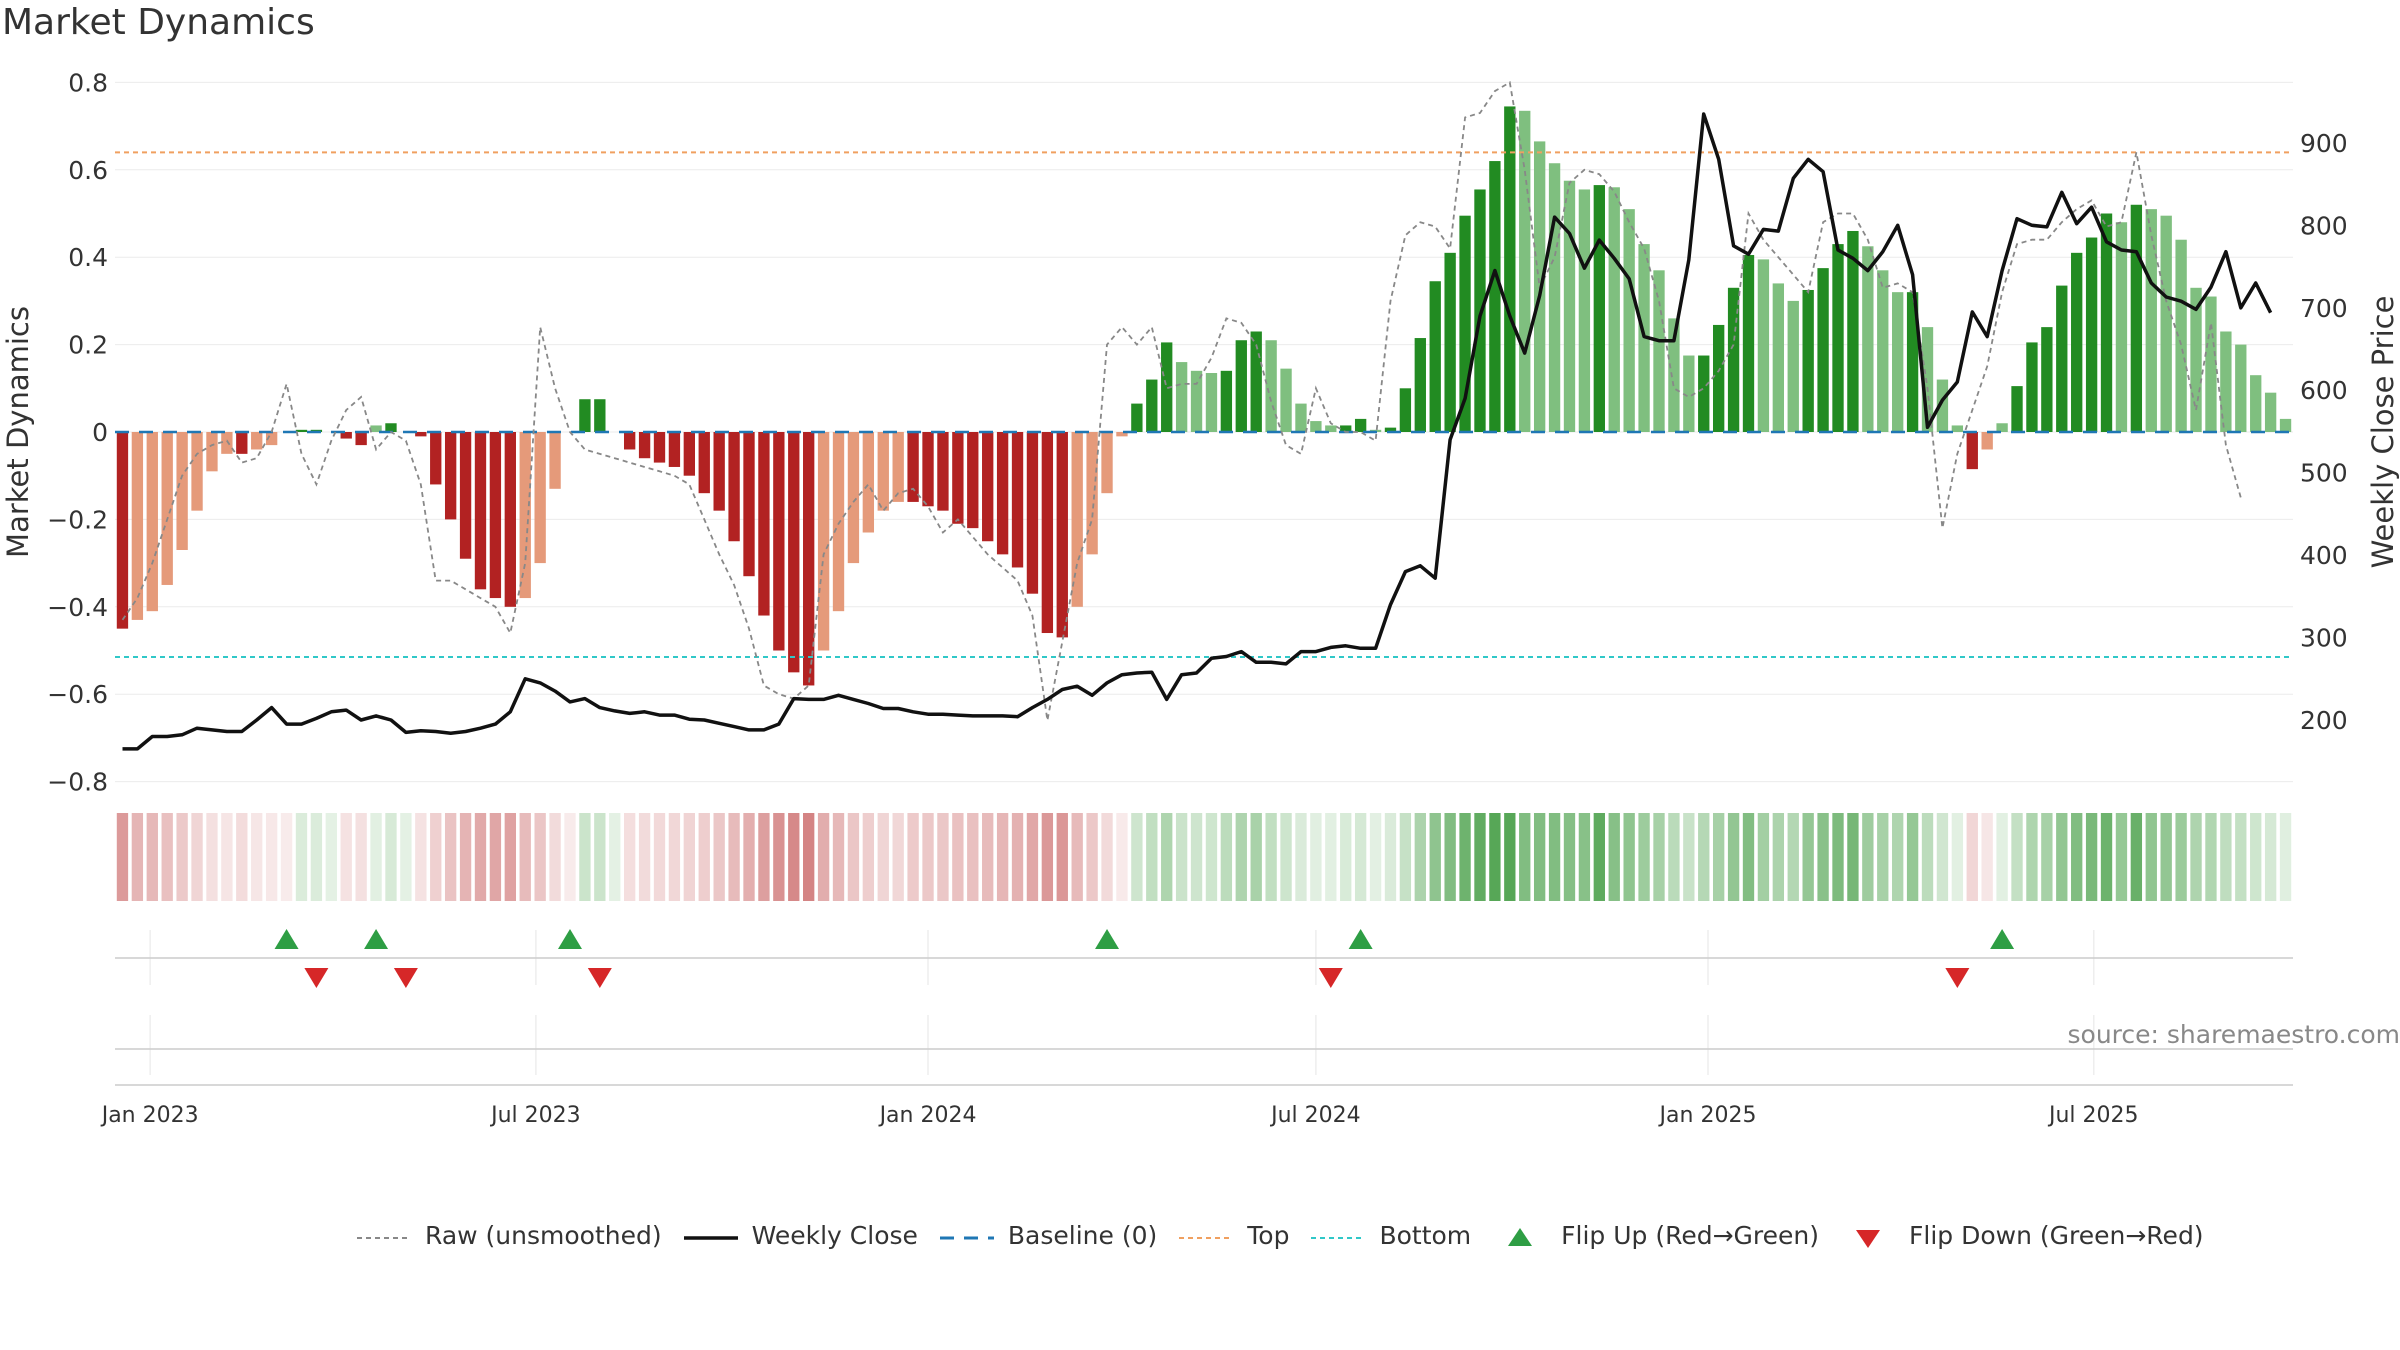 The width and height of the screenshot is (2400, 1350). Describe the element at coordinates (1082, 1235) in the screenshot. I see `legend-label: Baseline (0)` at that location.